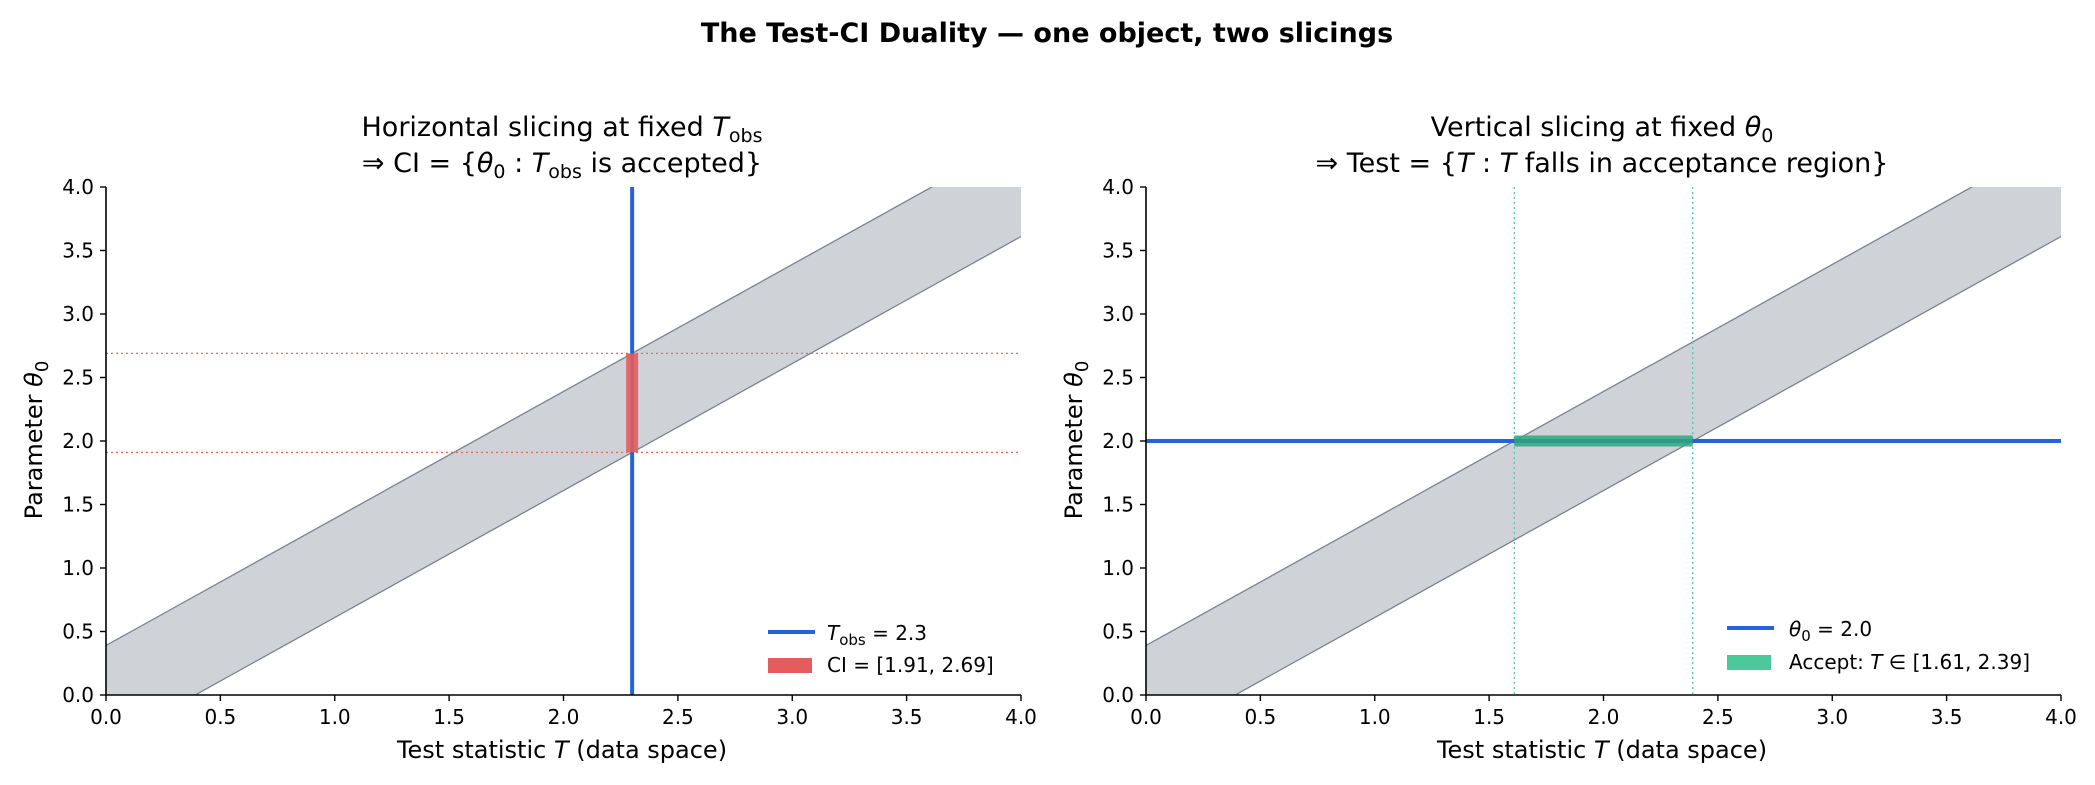 The image size is (2095, 785). Describe the element at coordinates (1601, 750) in the screenshot. I see `right-x-axis-label: Test statistic T (data space)` at that location.